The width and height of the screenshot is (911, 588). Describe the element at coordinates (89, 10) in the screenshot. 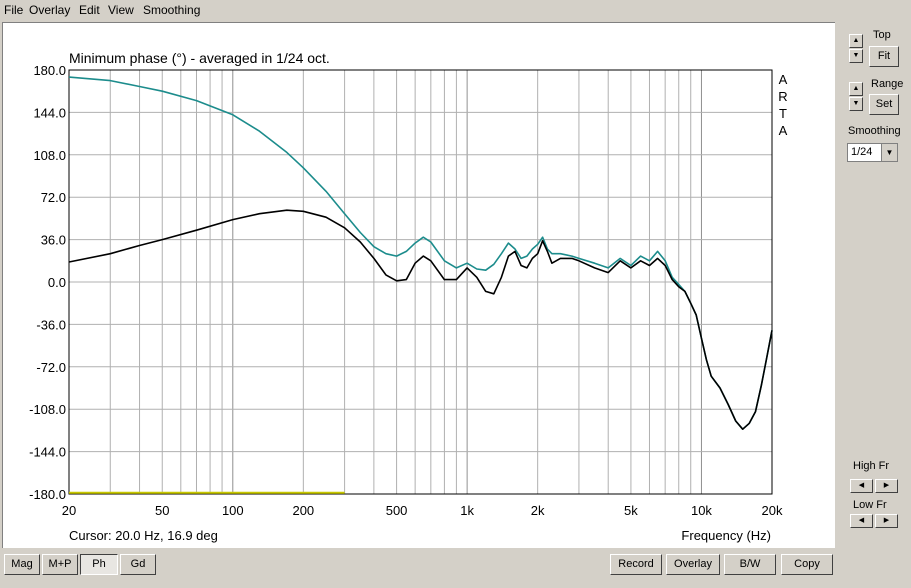

I see `menu-edit: Edit` at that location.